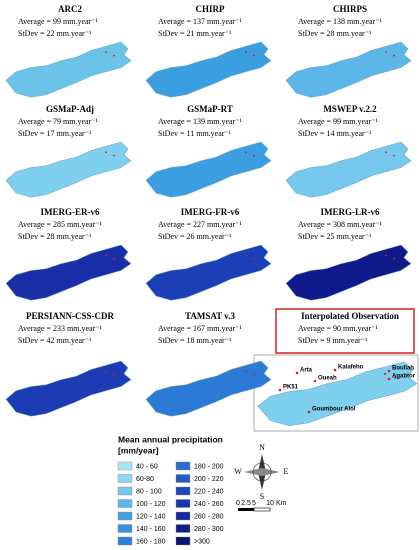 Image resolution: width=420 pixels, height=550 pixels. What do you see at coordinates (262, 472) in the screenshot?
I see `compass` at bounding box center [262, 472].